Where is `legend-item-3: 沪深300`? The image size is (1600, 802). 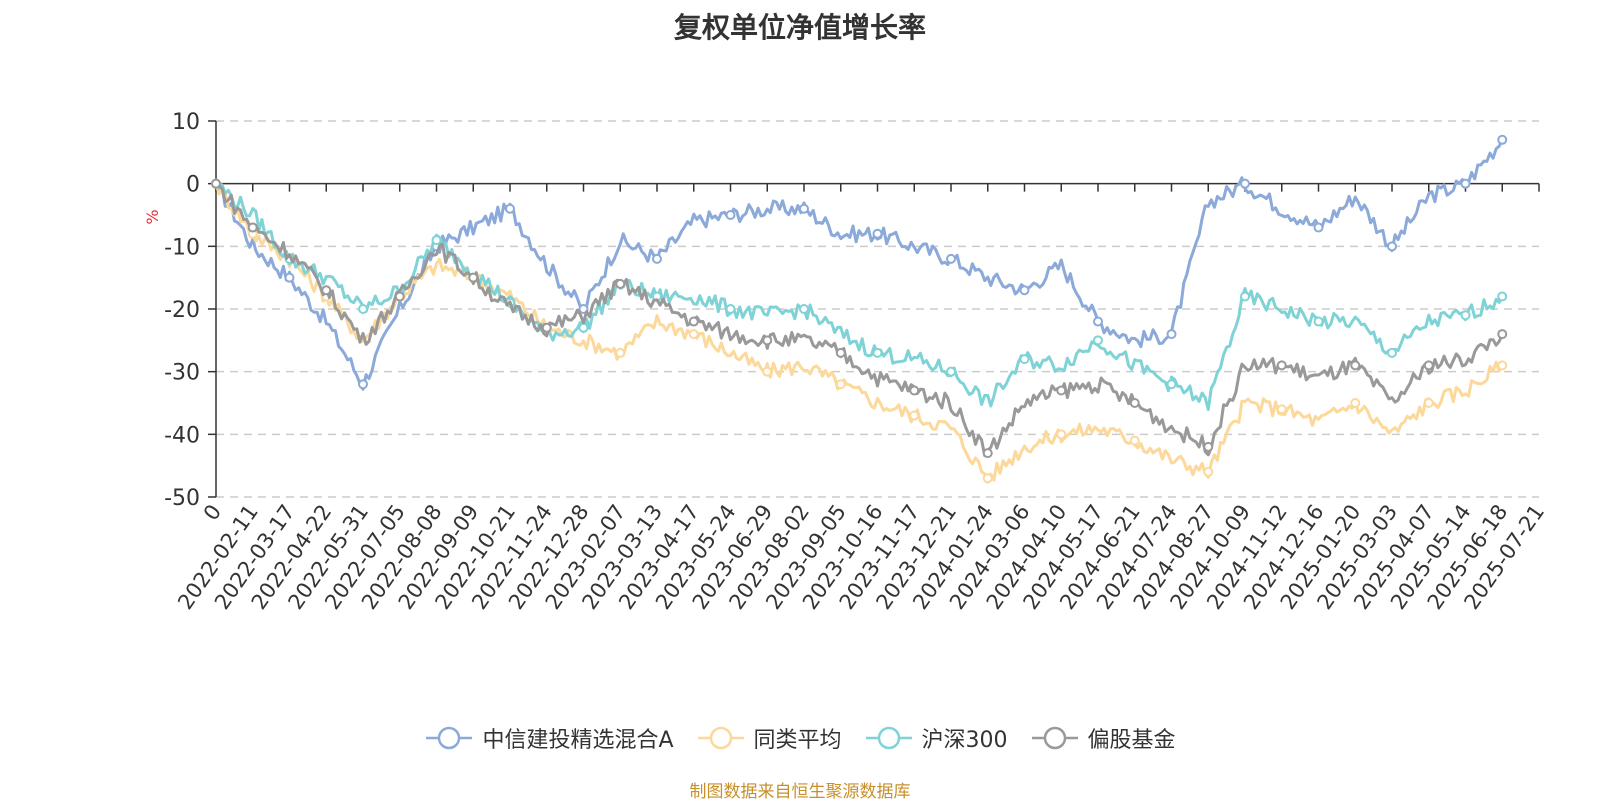 legend-item-3: 沪深300 is located at coordinates (936, 738).